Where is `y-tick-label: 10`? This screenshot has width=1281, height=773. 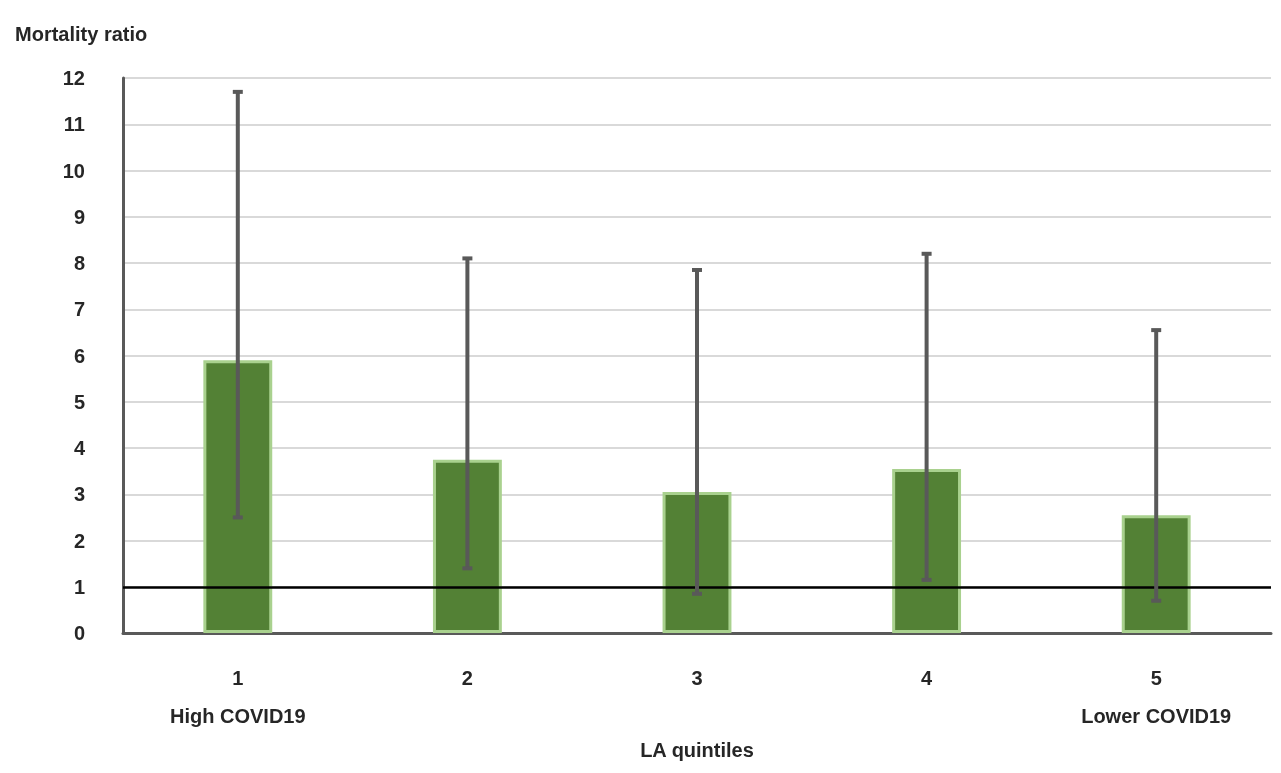
y-tick-label: 10 is located at coordinates (73, 170).